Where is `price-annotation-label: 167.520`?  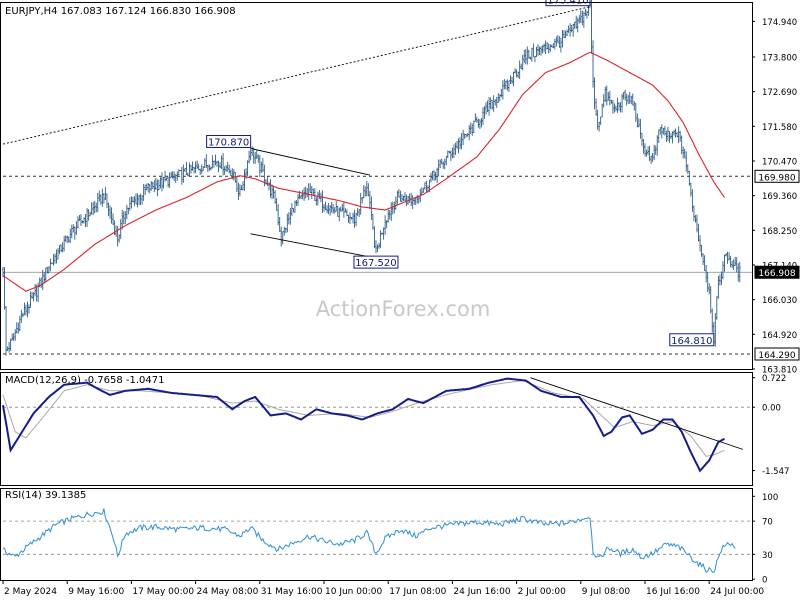 price-annotation-label: 167.520 is located at coordinates (375, 263).